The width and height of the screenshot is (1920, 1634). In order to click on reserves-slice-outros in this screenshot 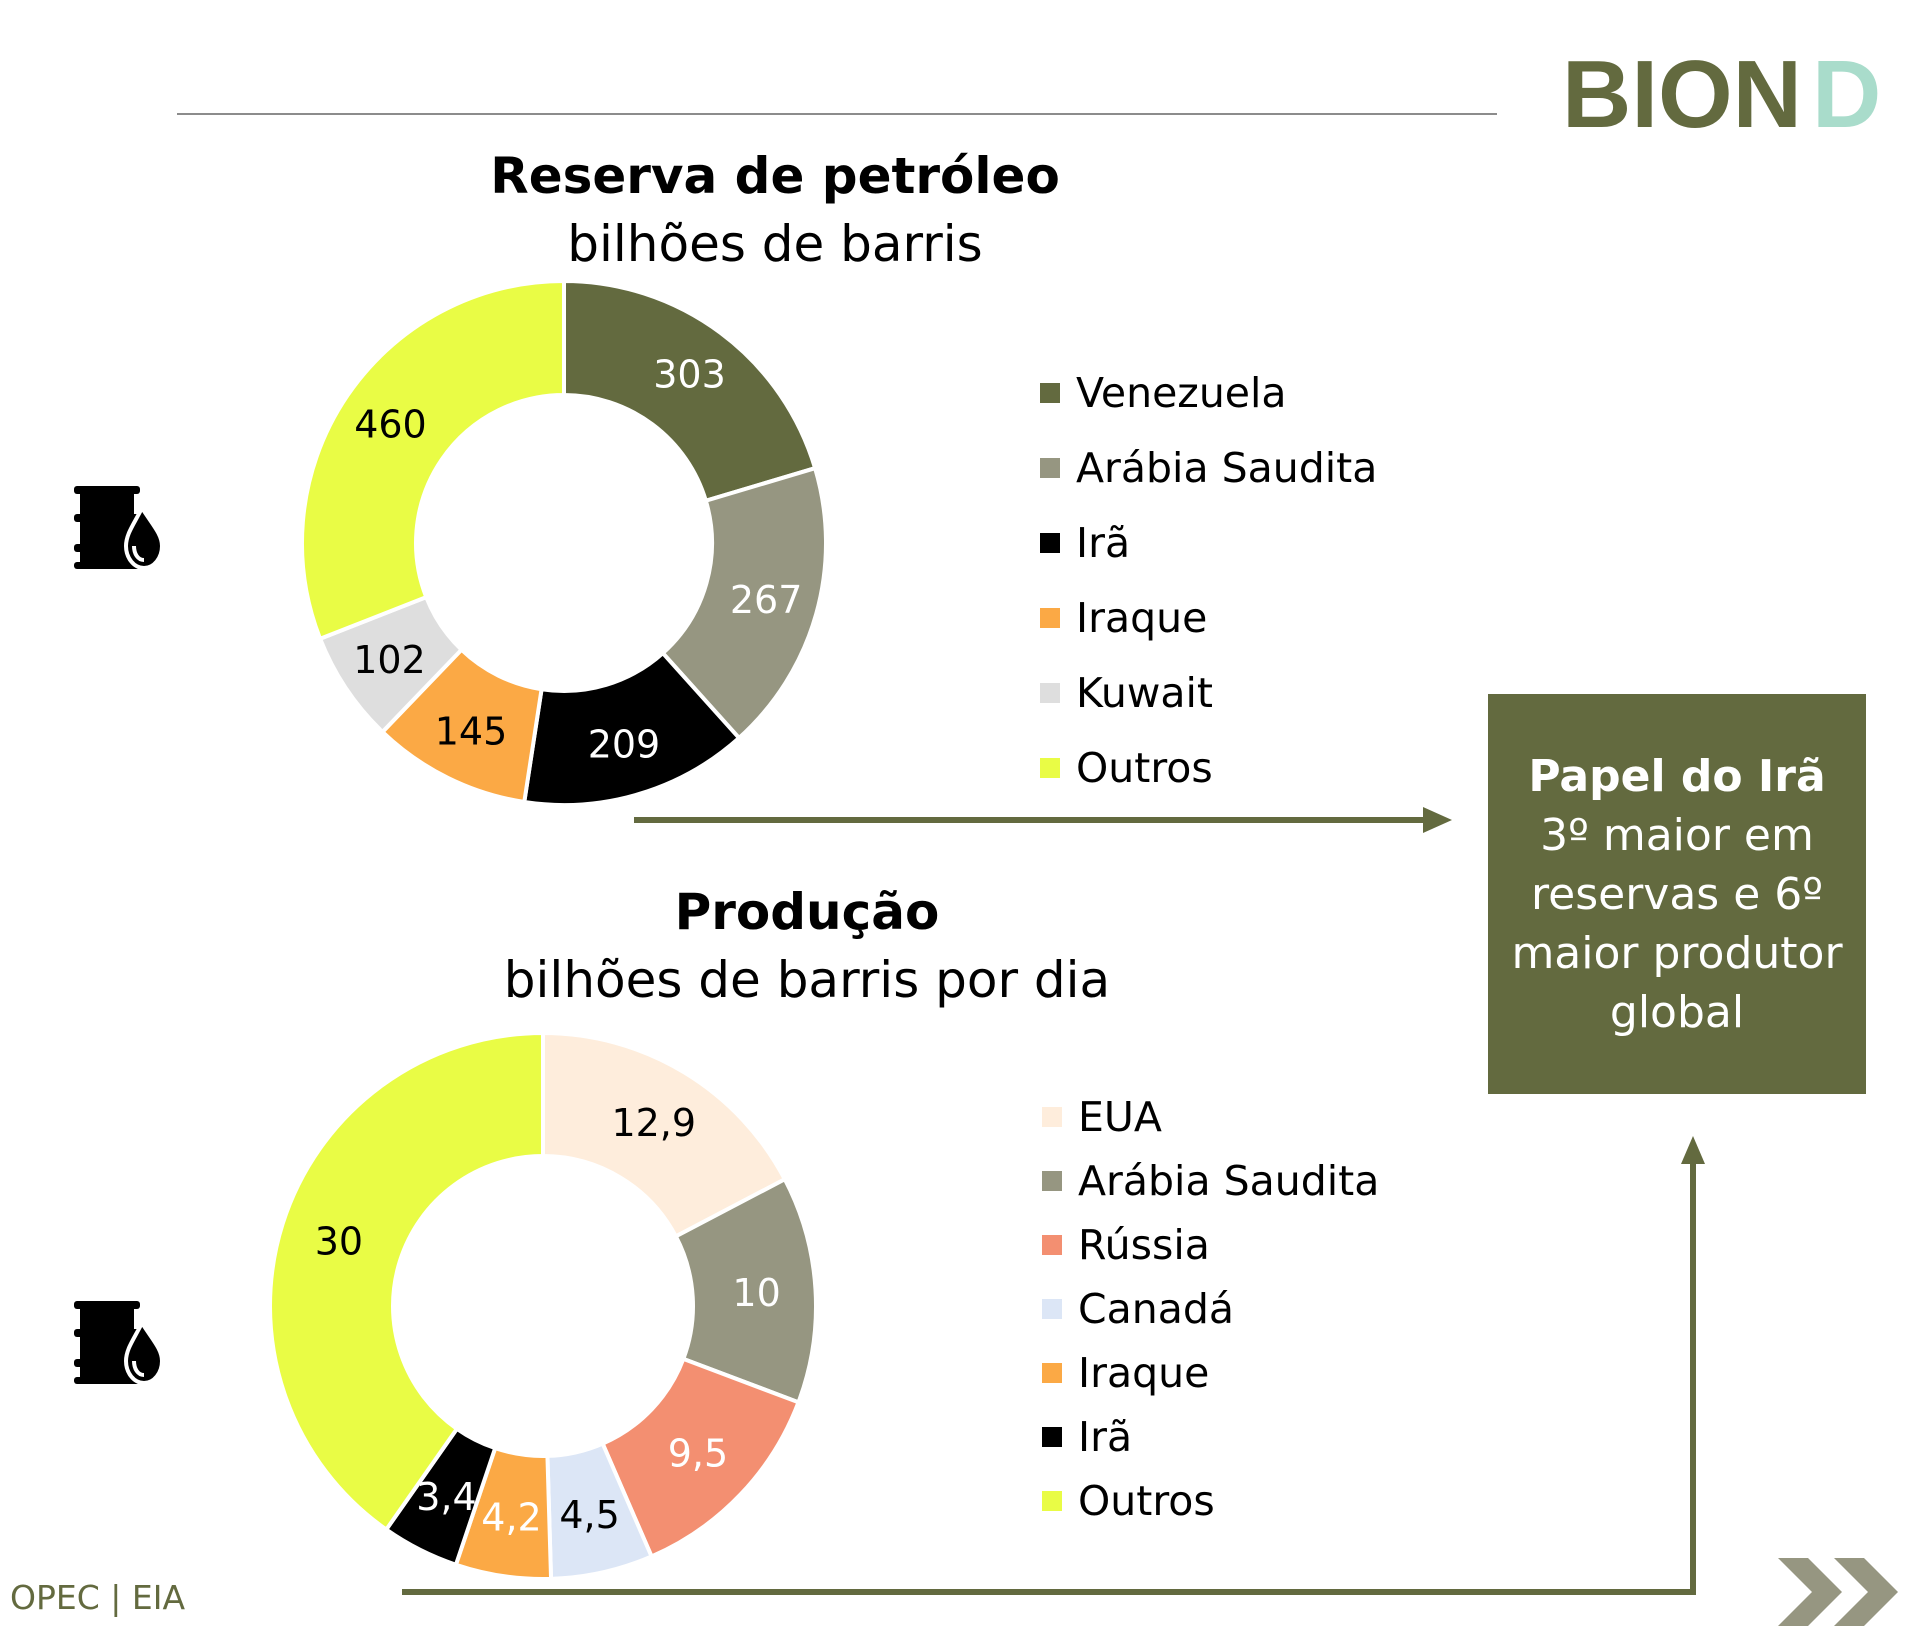, I will do `click(433, 460)`.